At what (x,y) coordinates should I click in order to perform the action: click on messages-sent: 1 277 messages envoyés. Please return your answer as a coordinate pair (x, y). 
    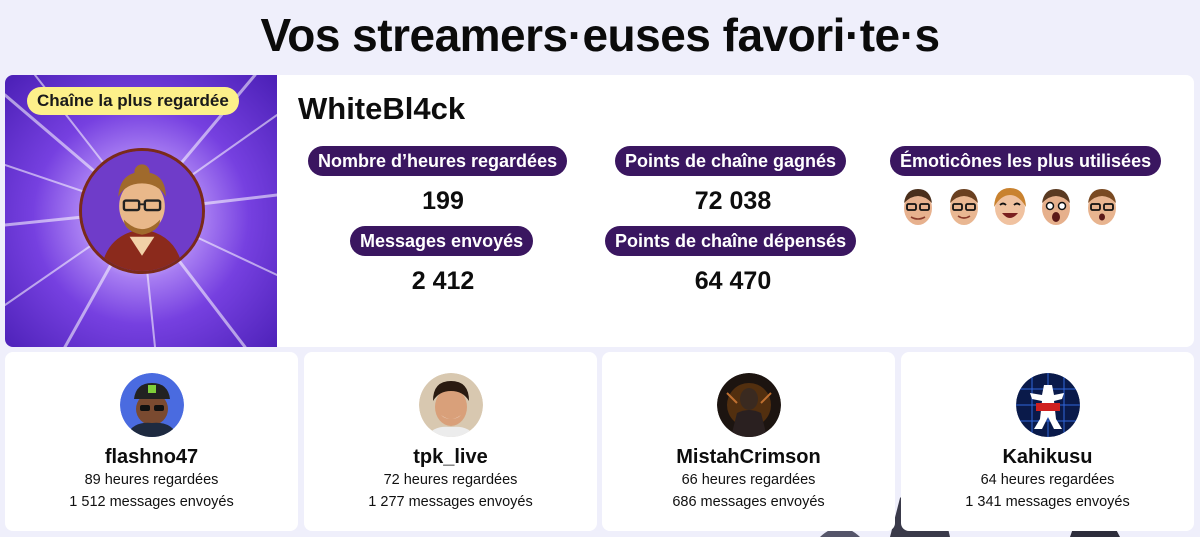
    Looking at the image, I should click on (450, 502).